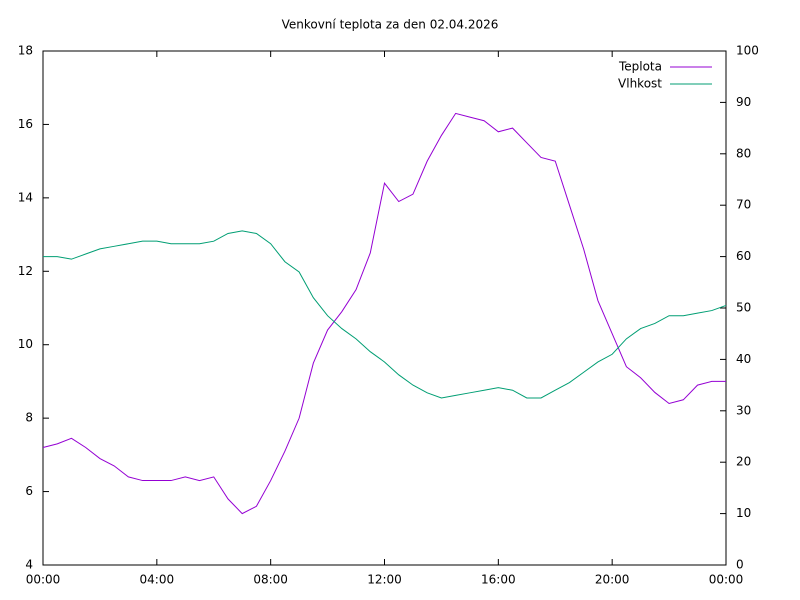 Image resolution: width=800 pixels, height=600 pixels. Describe the element at coordinates (25, 271) in the screenshot. I see `y-tick-label: 12` at that location.